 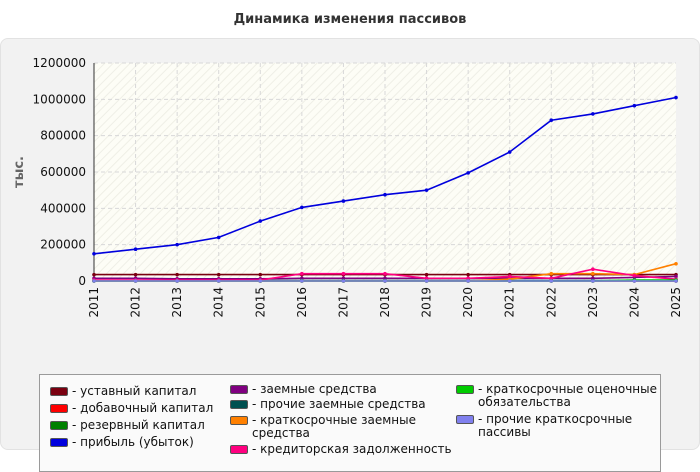 I want to click on y-tick-label: 400000, so click(x=63, y=208).